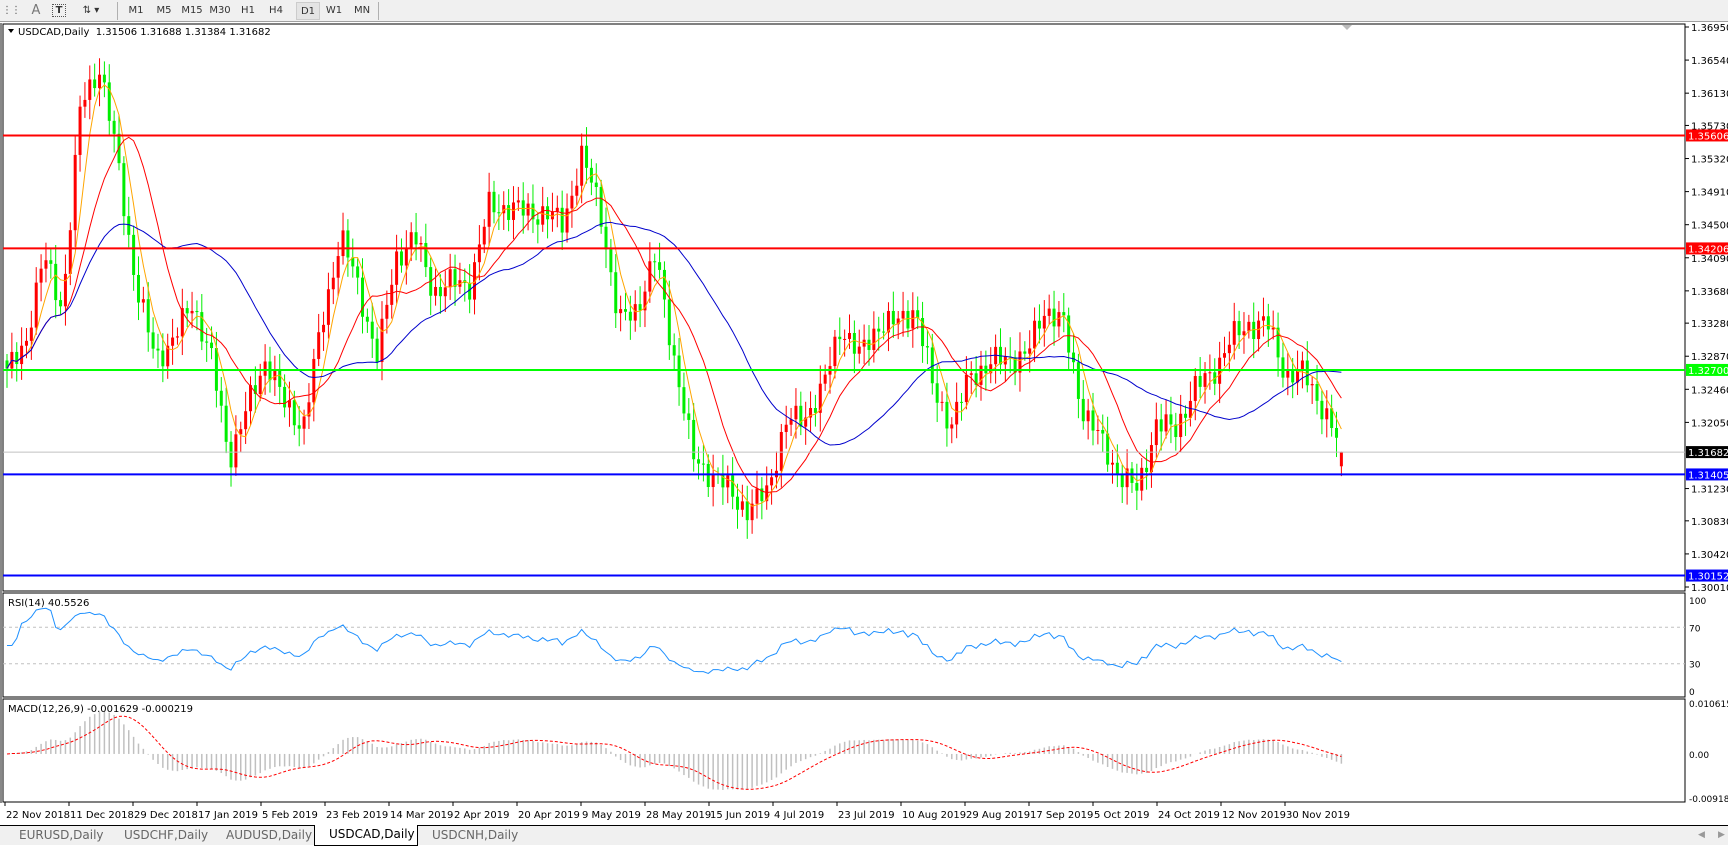  What do you see at coordinates (220, 10) in the screenshot?
I see `timeframe-m30: M30` at bounding box center [220, 10].